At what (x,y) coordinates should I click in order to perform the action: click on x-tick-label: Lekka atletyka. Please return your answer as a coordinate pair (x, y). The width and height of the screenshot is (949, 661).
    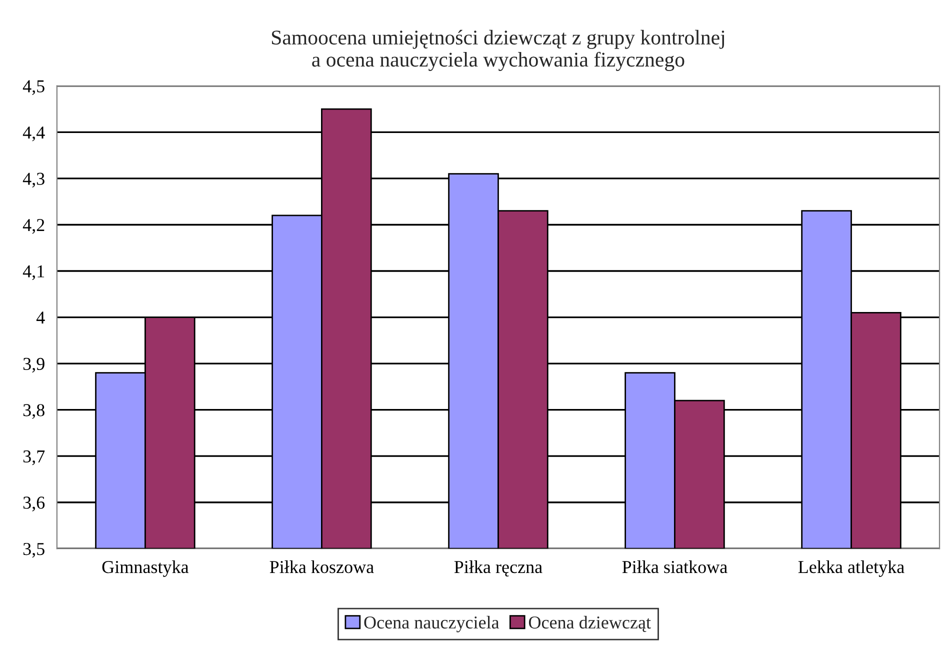
    Looking at the image, I should click on (851, 568).